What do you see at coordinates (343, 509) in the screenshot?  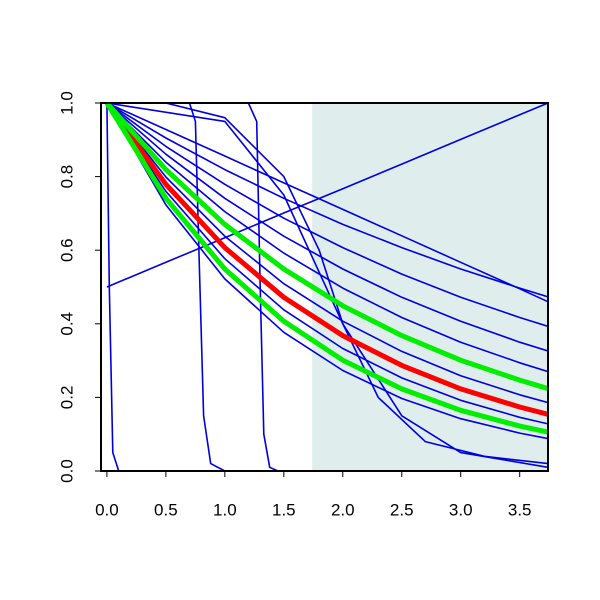 I see `x-tick-label: 2.0` at bounding box center [343, 509].